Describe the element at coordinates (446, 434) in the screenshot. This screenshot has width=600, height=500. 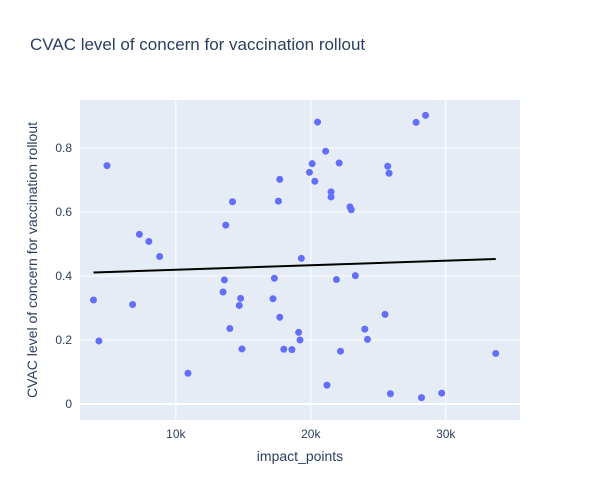
I see `x-tick-label: 30k` at that location.